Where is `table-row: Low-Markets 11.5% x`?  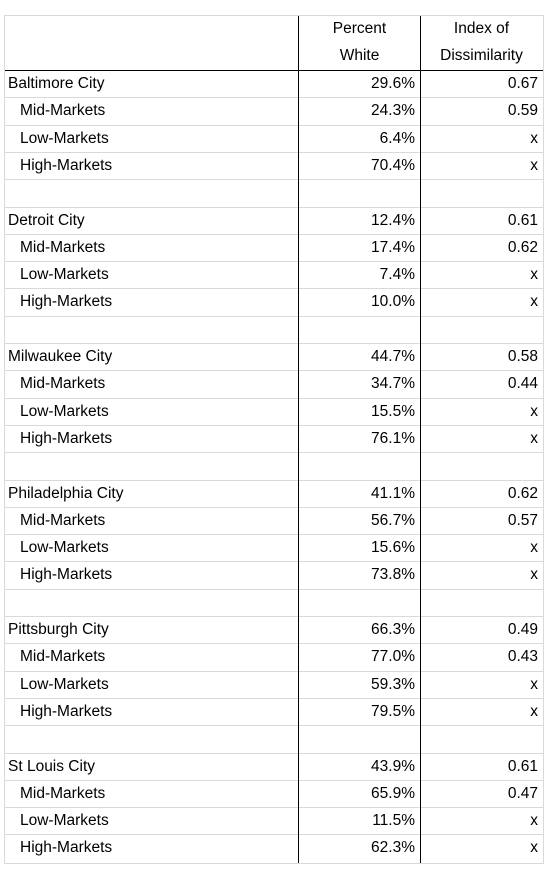
table-row: Low-Markets 11.5% x is located at coordinates (273, 820).